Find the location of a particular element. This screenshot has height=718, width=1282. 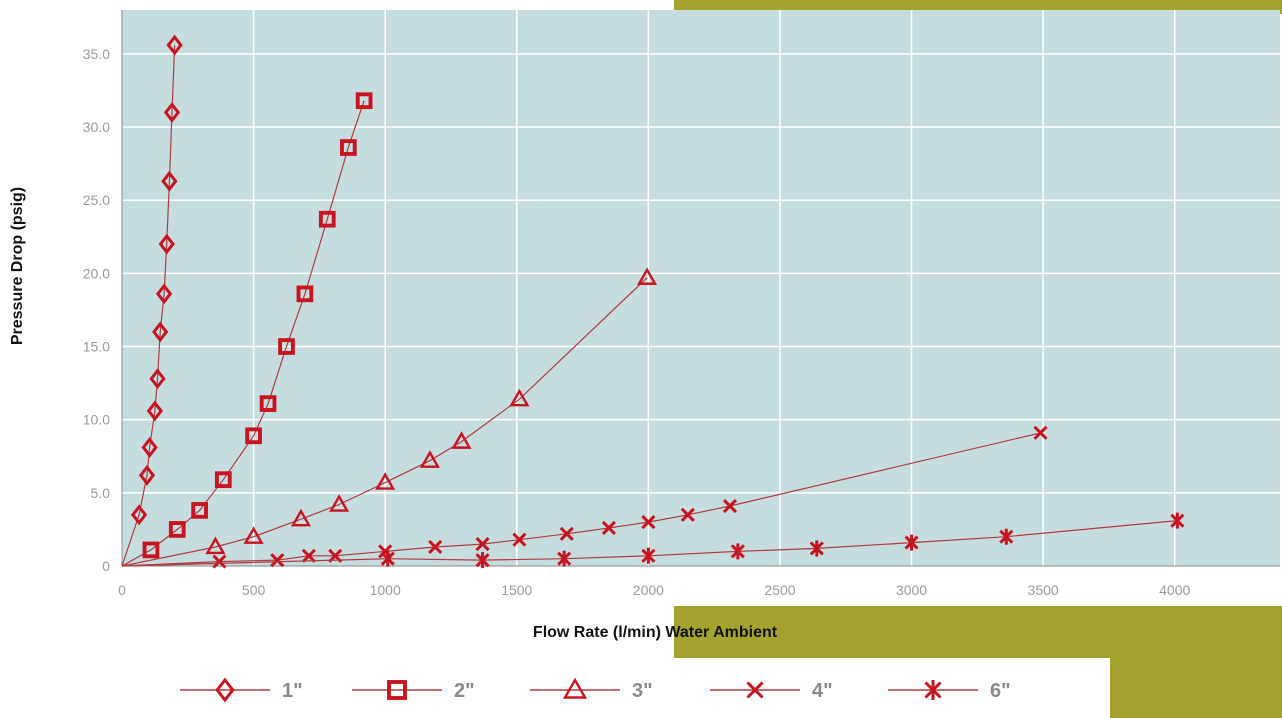

x-tick-label: 2000 is located at coordinates (648, 590).